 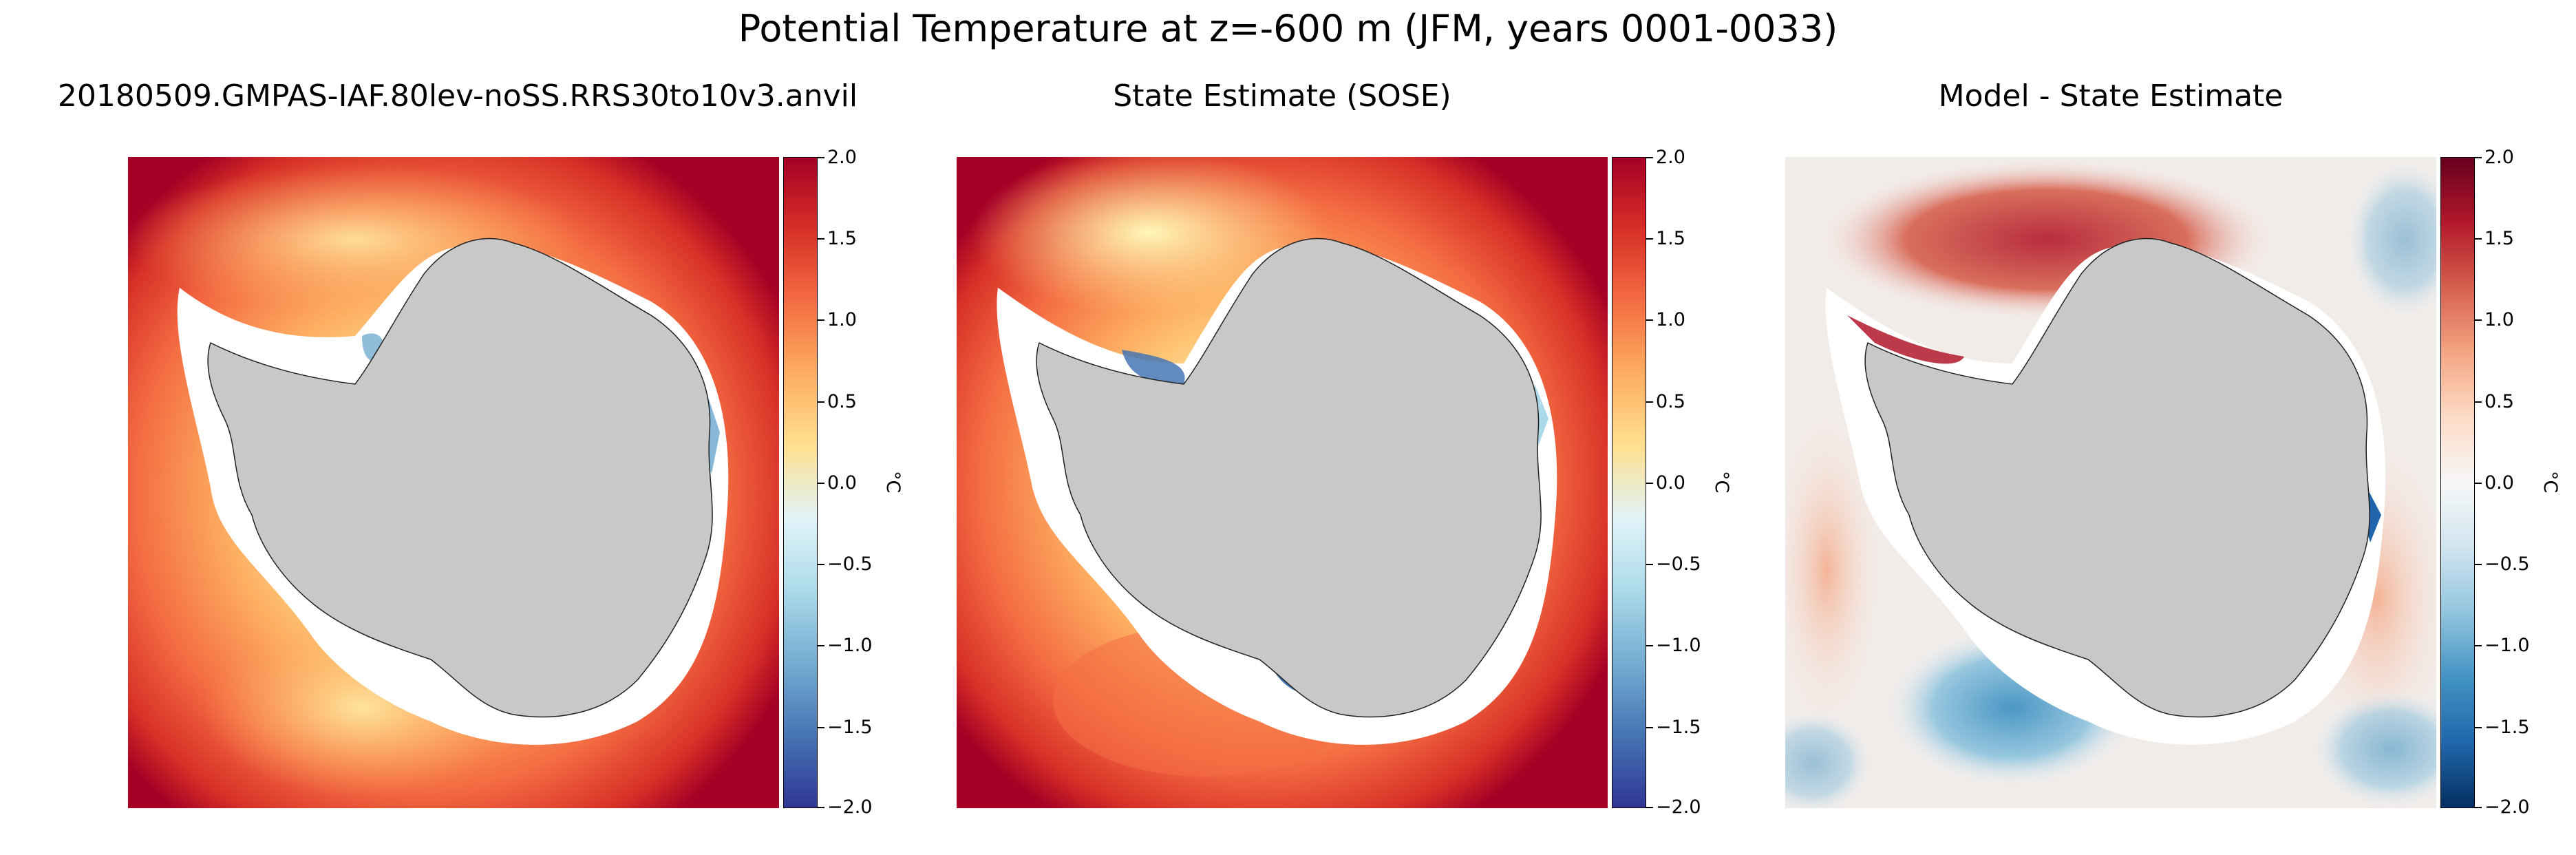 What do you see at coordinates (2499, 483) in the screenshot?
I see `cbar3-tick-0.0: 0.0` at bounding box center [2499, 483].